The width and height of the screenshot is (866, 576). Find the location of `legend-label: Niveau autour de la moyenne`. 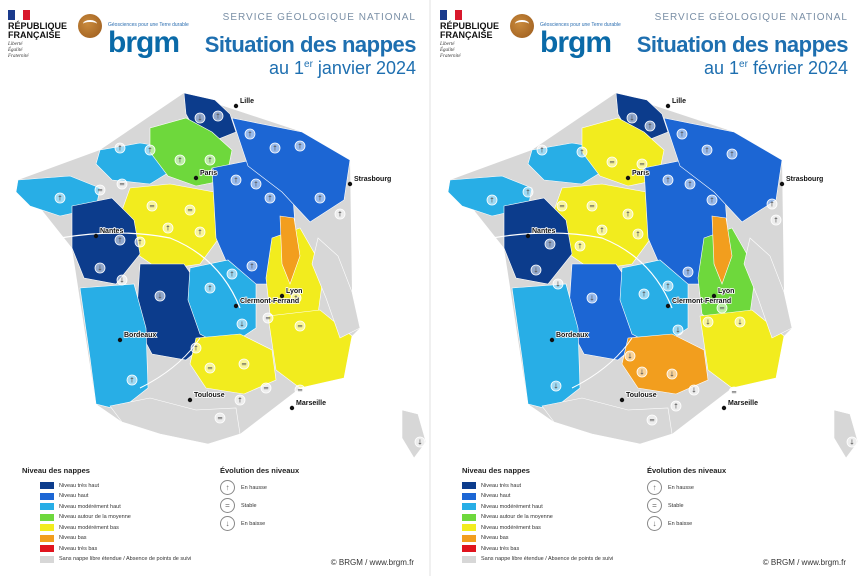

legend-label: Niveau autour de la moyenne is located at coordinates (517, 517).